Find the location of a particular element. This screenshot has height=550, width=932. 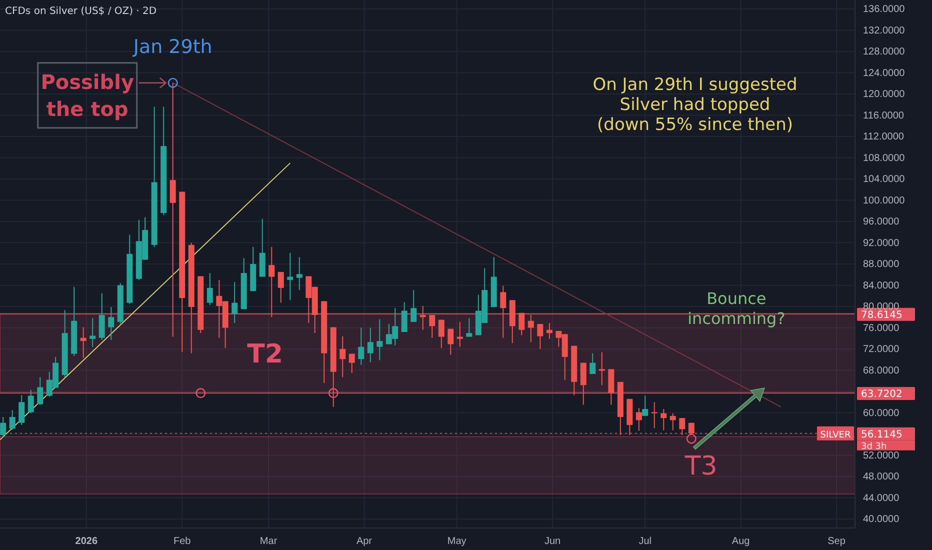

y-tick-label: 100.0000 is located at coordinates (884, 200).